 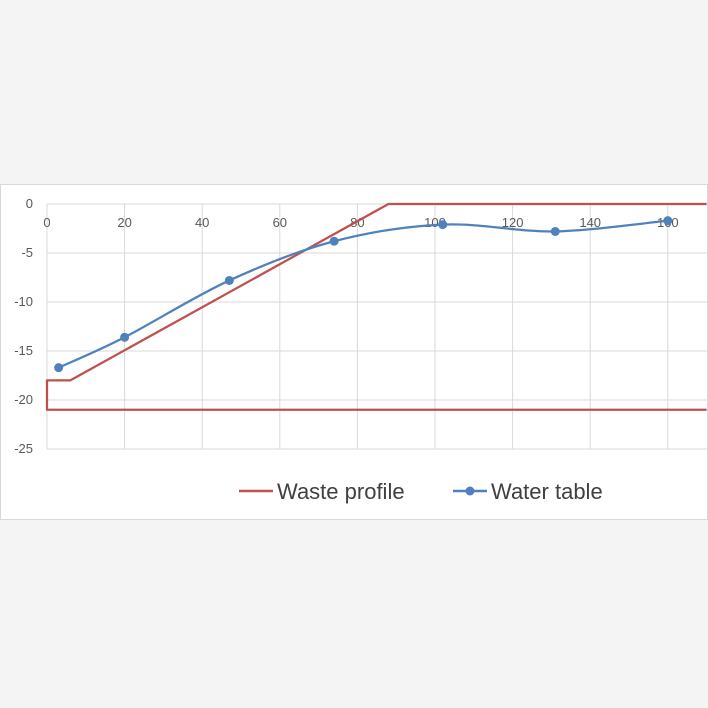 I want to click on x-tick-label: 140, so click(x=590, y=222).